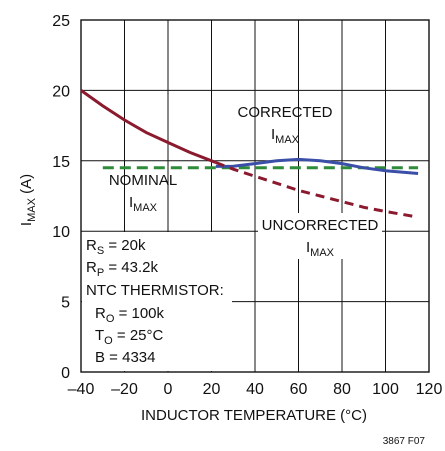 The height and width of the screenshot is (451, 445). Describe the element at coordinates (342, 389) in the screenshot. I see `x-tick-label: 80` at that location.